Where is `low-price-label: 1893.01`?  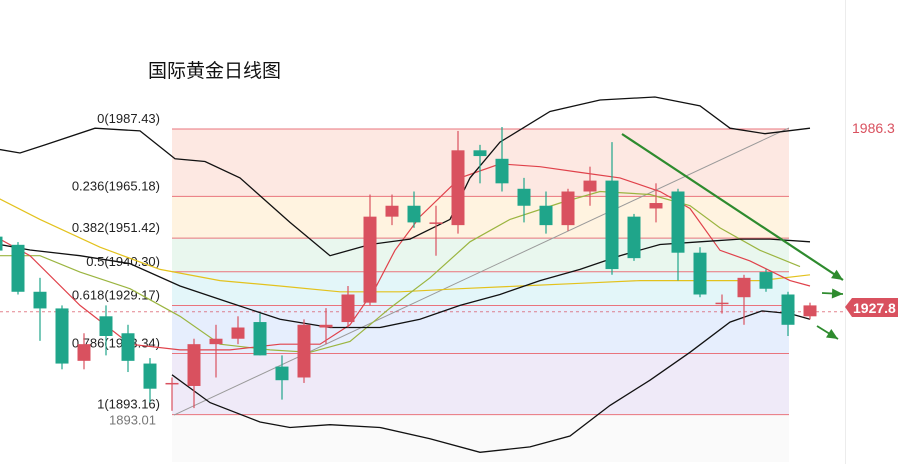
low-price-label: 1893.01 is located at coordinates (132, 420).